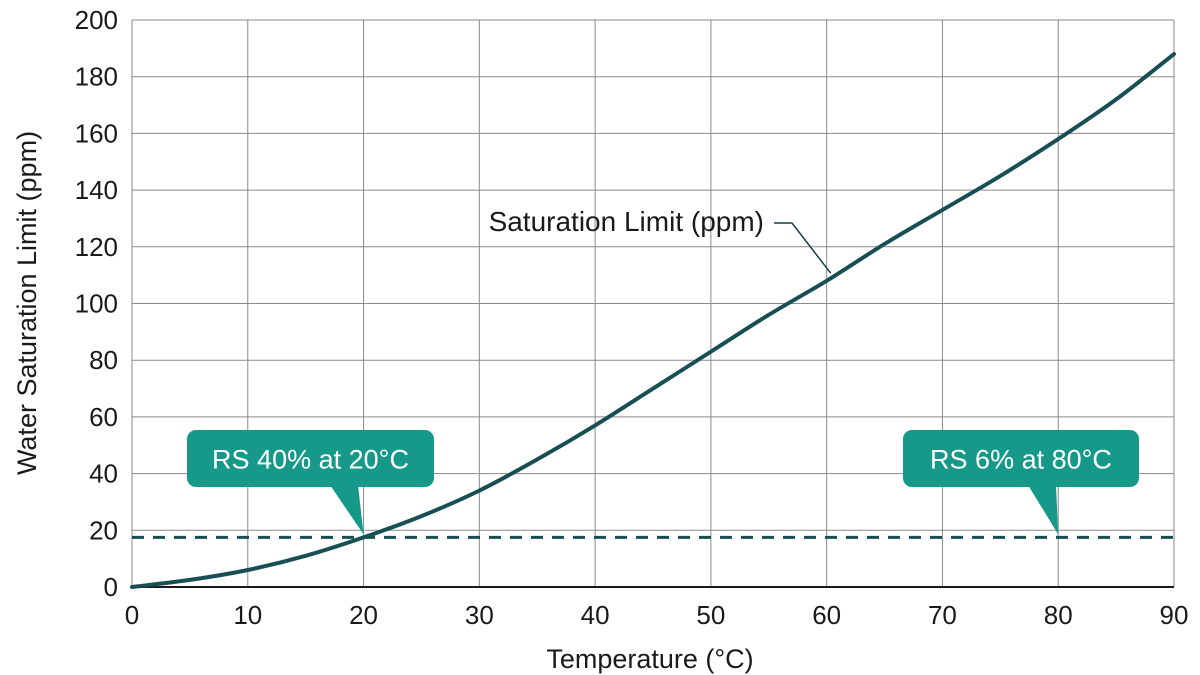 This screenshot has height=675, width=1200. Describe the element at coordinates (247, 615) in the screenshot. I see `x-tick-label: 10` at that location.